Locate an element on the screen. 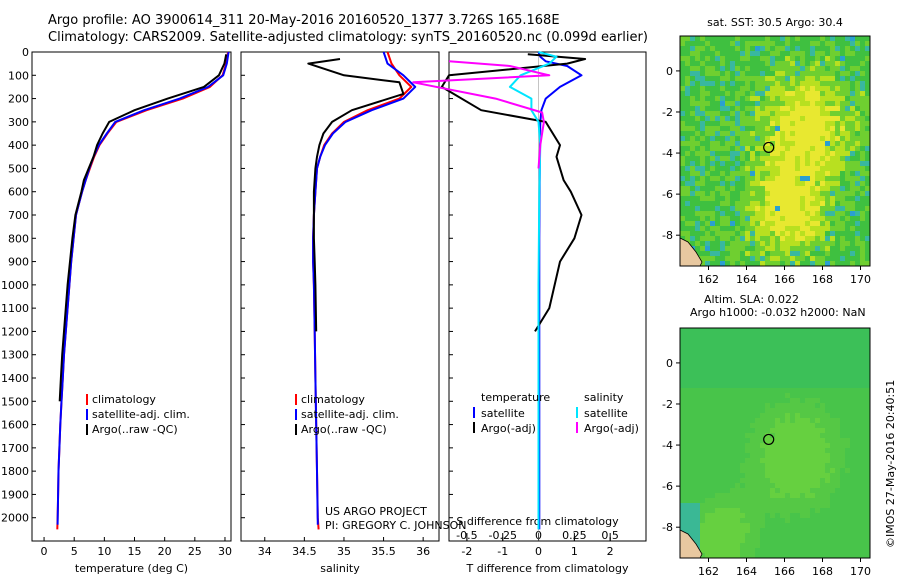  y-tick-label: 700 is located at coordinates (18, 215).